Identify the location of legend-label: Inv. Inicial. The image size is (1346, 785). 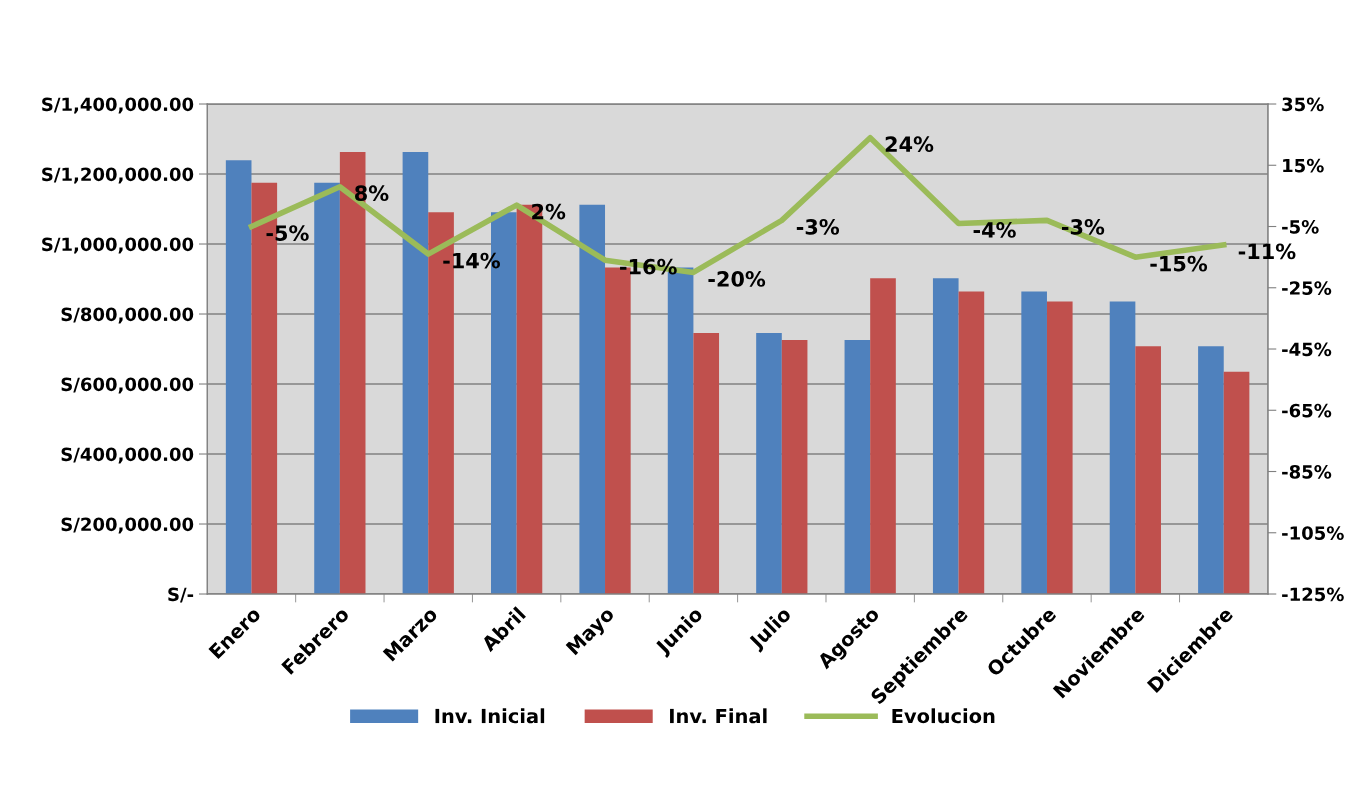
(490, 716).